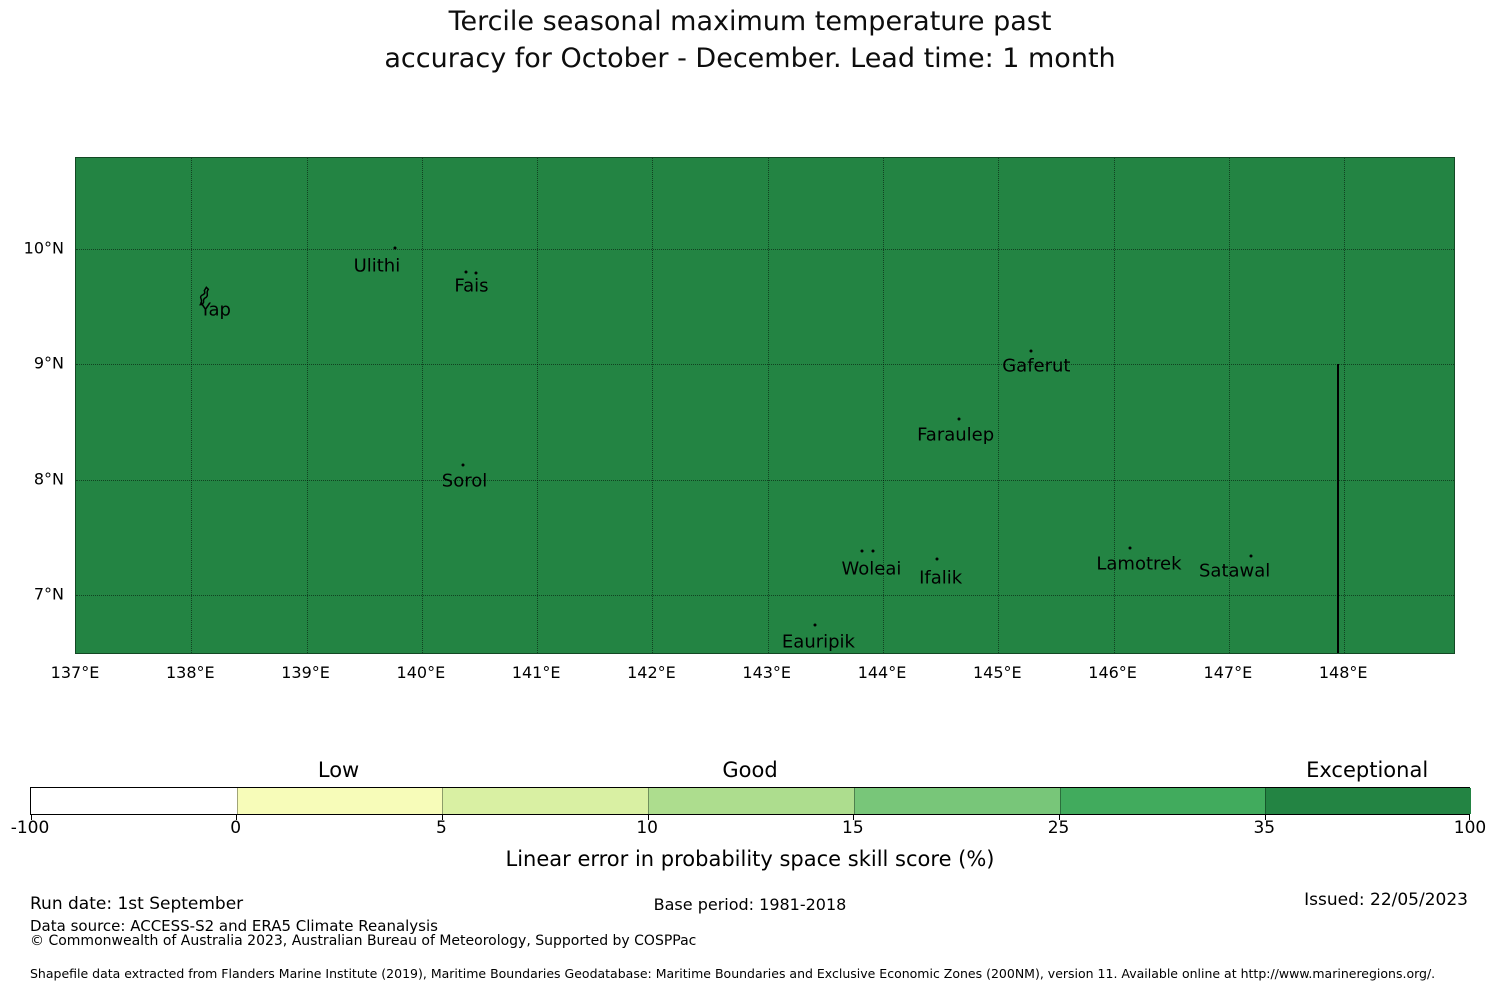  Describe the element at coordinates (1343, 672) in the screenshot. I see `x-tick-label: 148°E` at that location.